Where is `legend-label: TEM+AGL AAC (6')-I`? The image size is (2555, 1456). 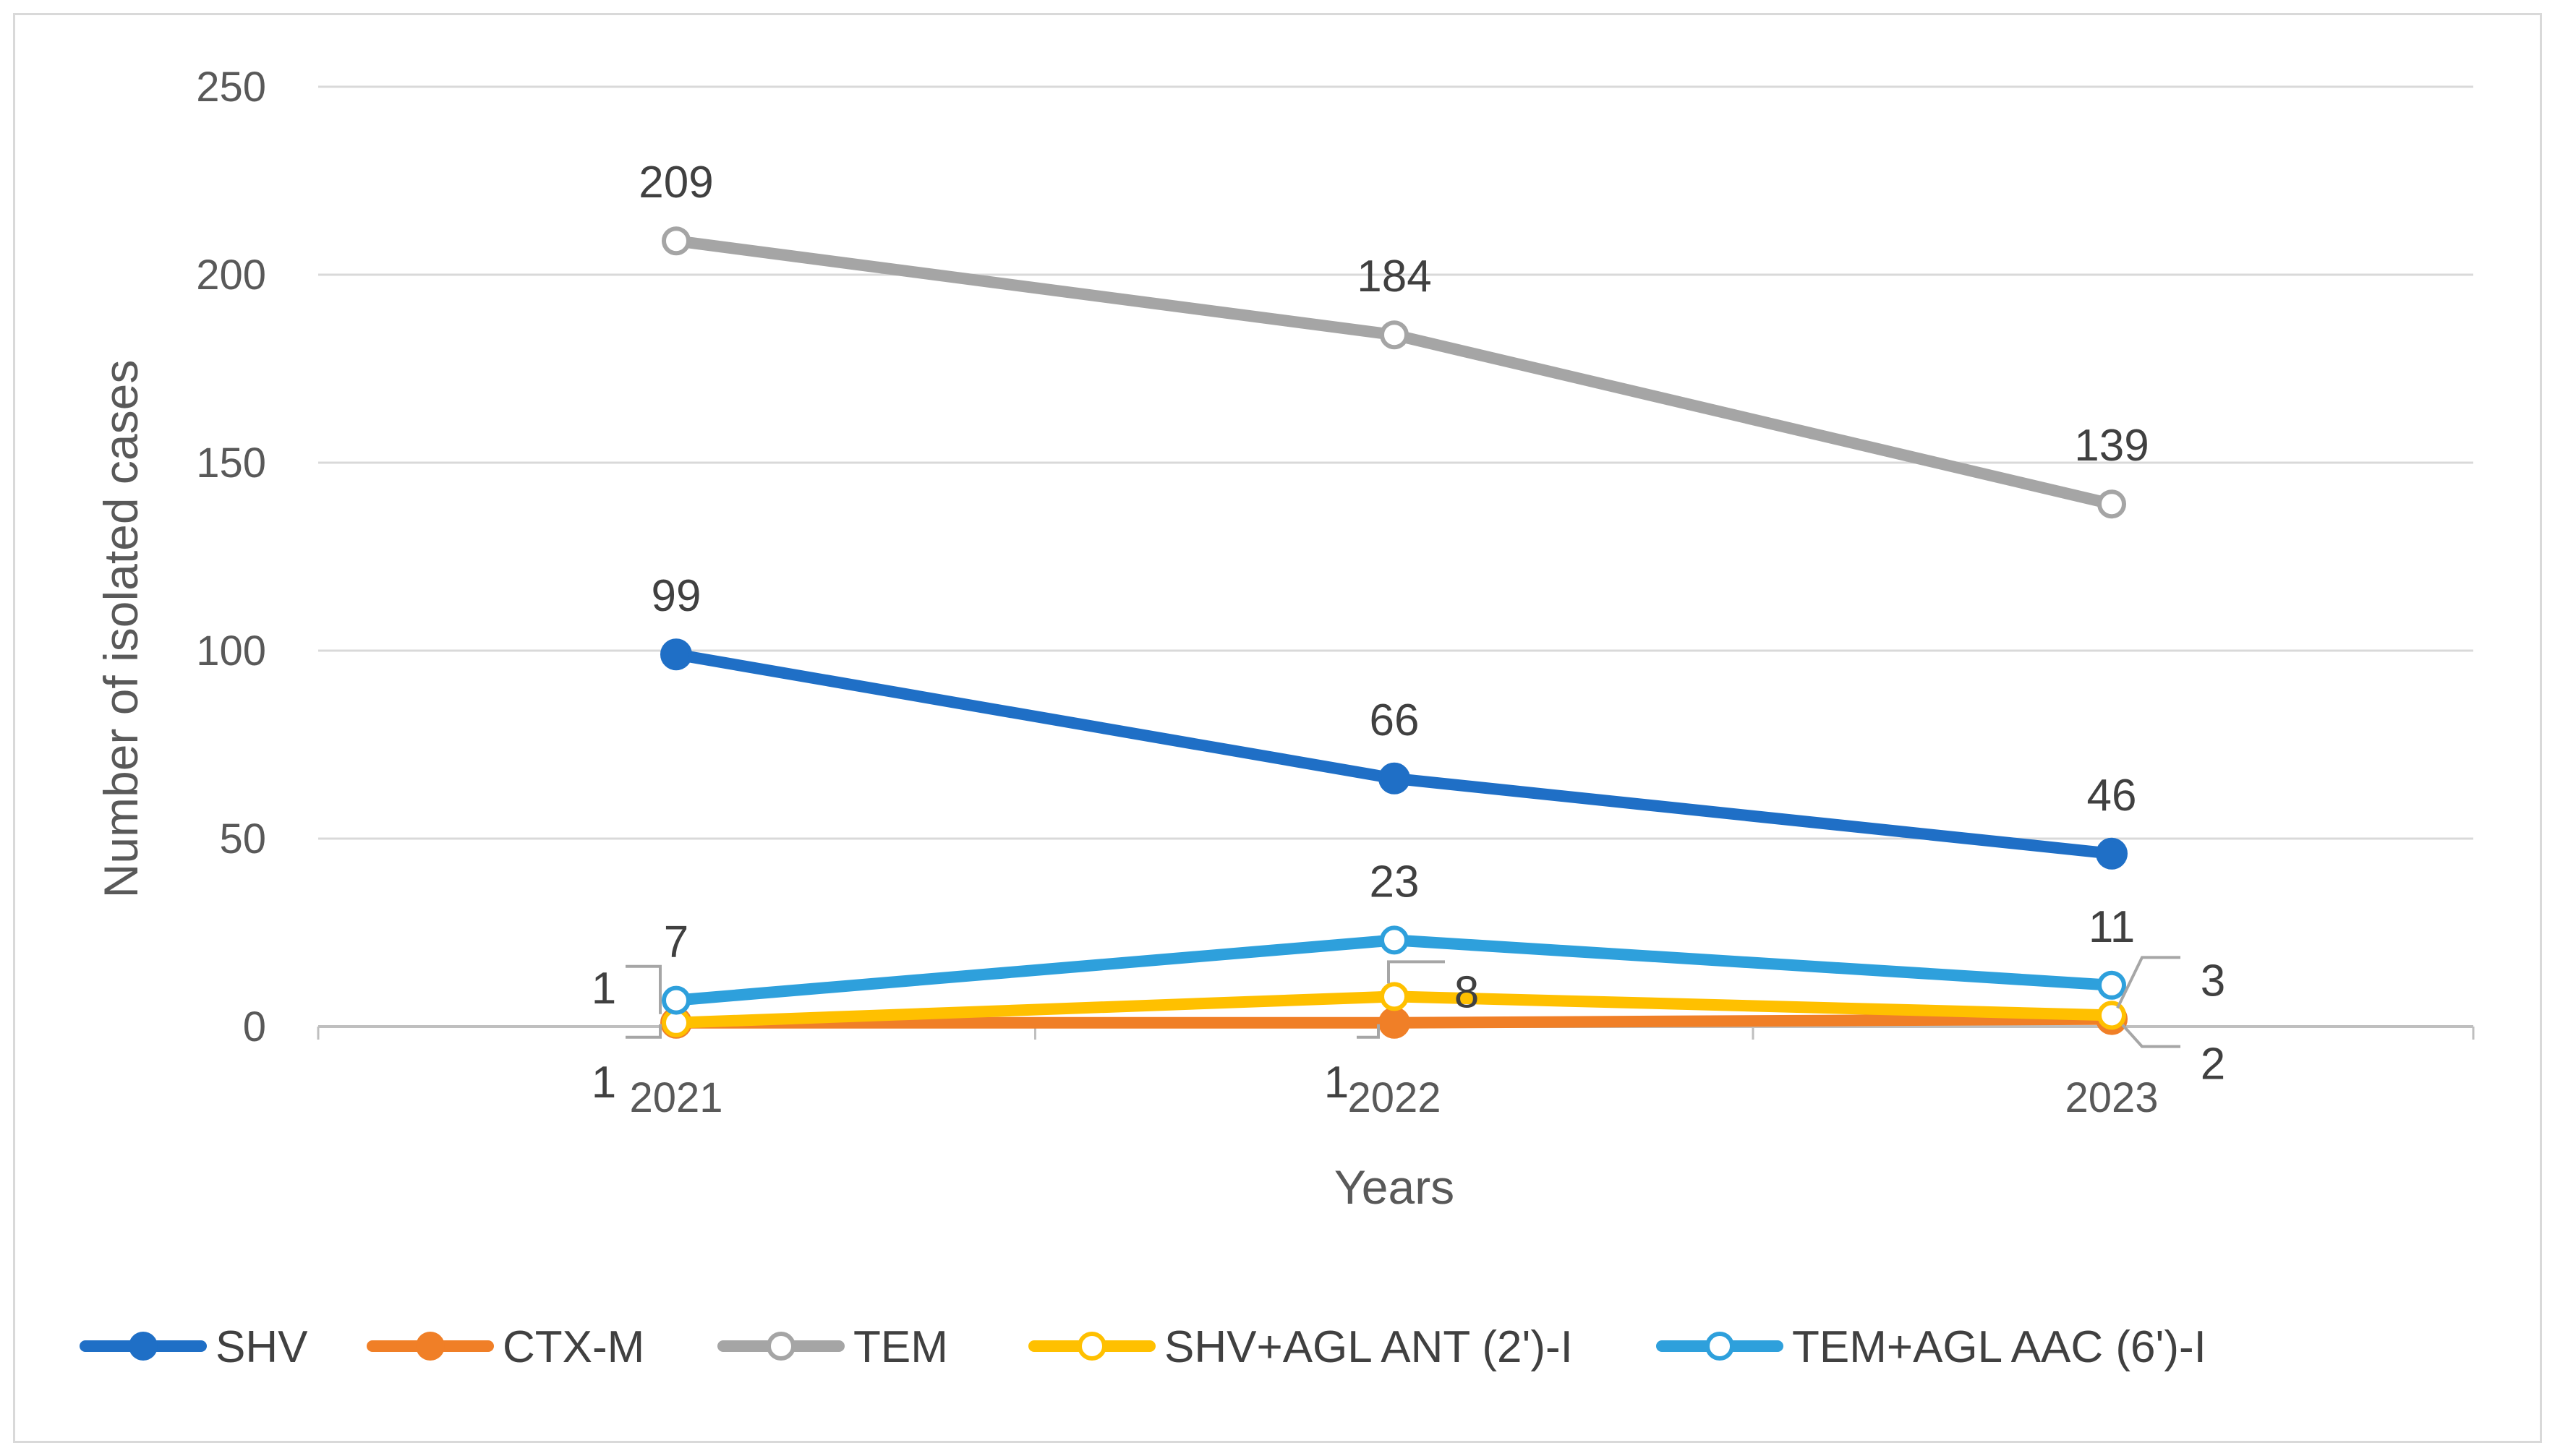
legend-label: TEM+AGL AAC (6')-I is located at coordinates (1999, 1347).